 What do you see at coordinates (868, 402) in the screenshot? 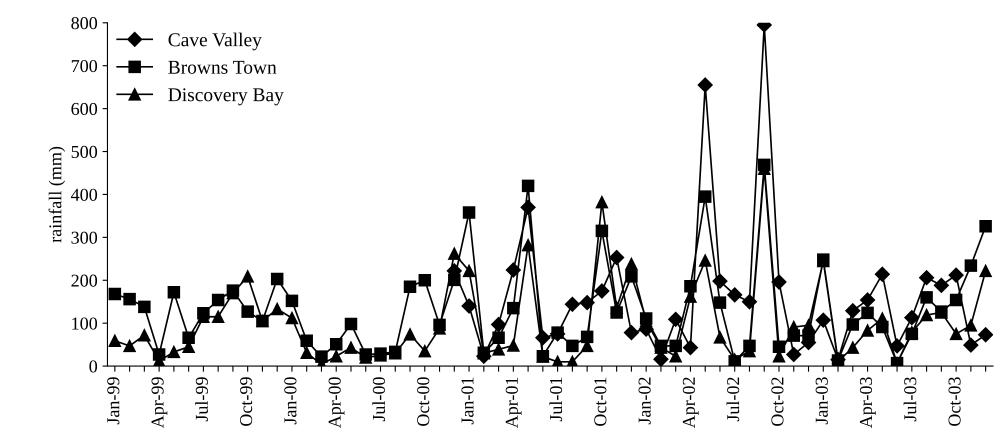
I see `x-tick-label: Apr-03` at bounding box center [868, 402].